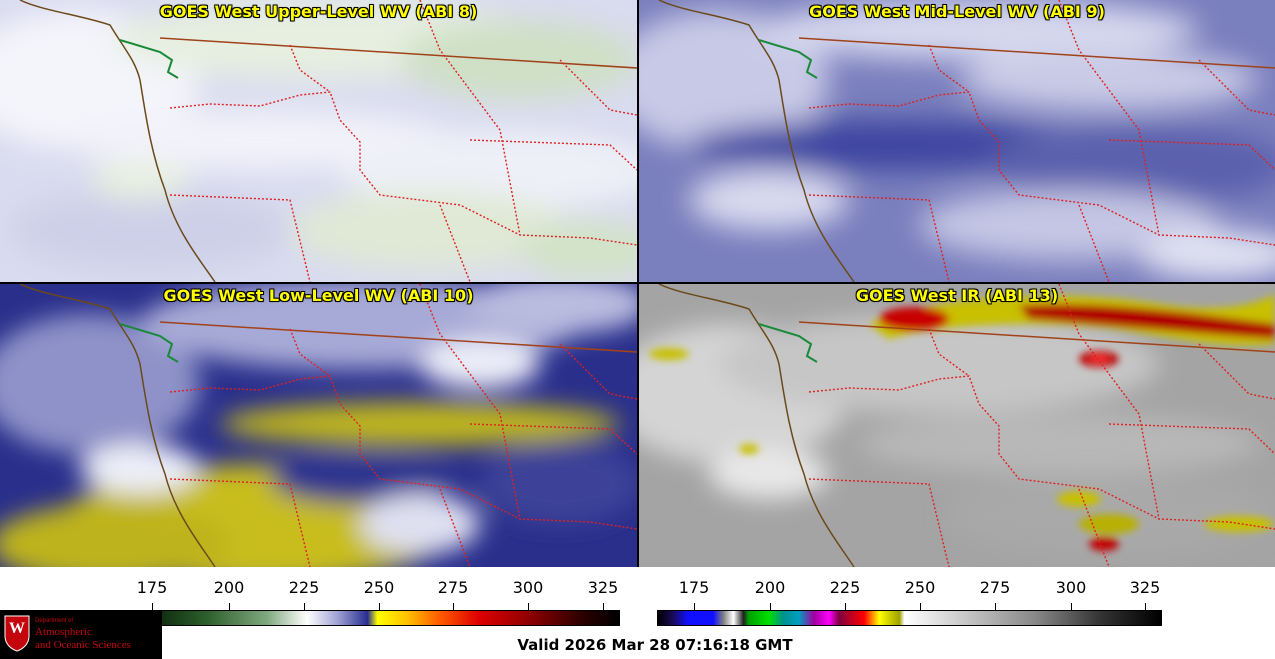 The image size is (1275, 659). What do you see at coordinates (304, 587) in the screenshot?
I see `wv-colorbar-tick-label: 225` at bounding box center [304, 587].